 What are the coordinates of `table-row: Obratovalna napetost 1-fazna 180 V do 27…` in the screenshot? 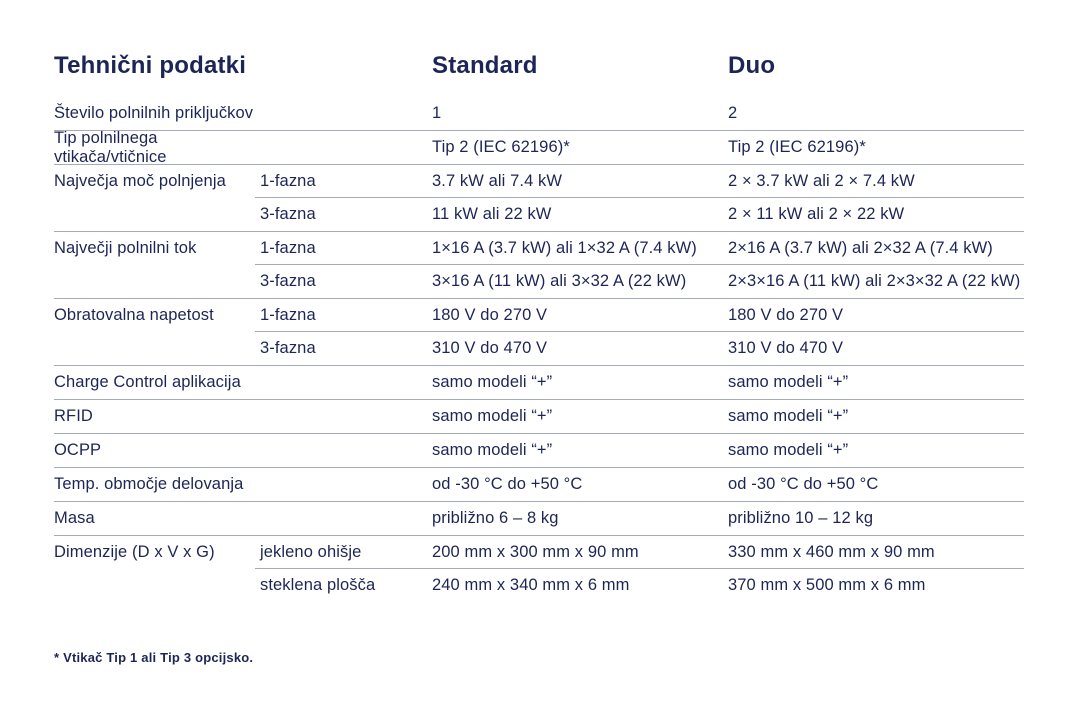 It's located at (539, 315).